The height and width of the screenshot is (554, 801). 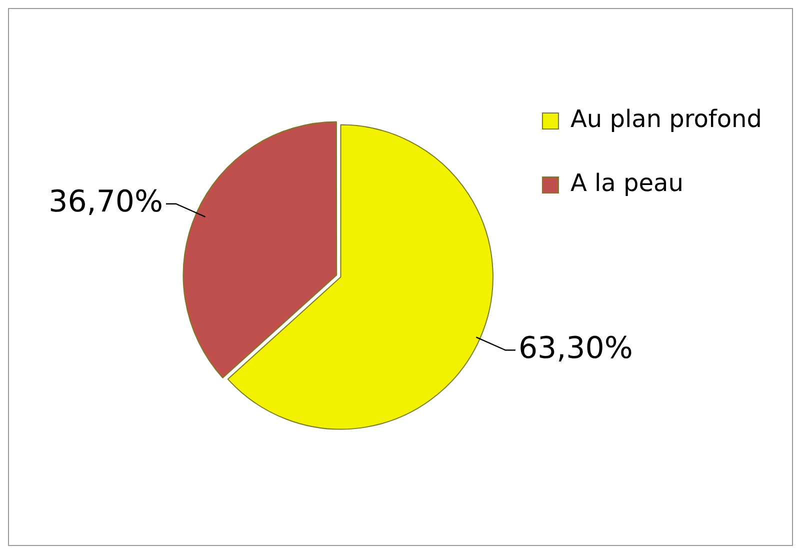 What do you see at coordinates (666, 119) in the screenshot?
I see `legend-label: Au plan profond` at bounding box center [666, 119].